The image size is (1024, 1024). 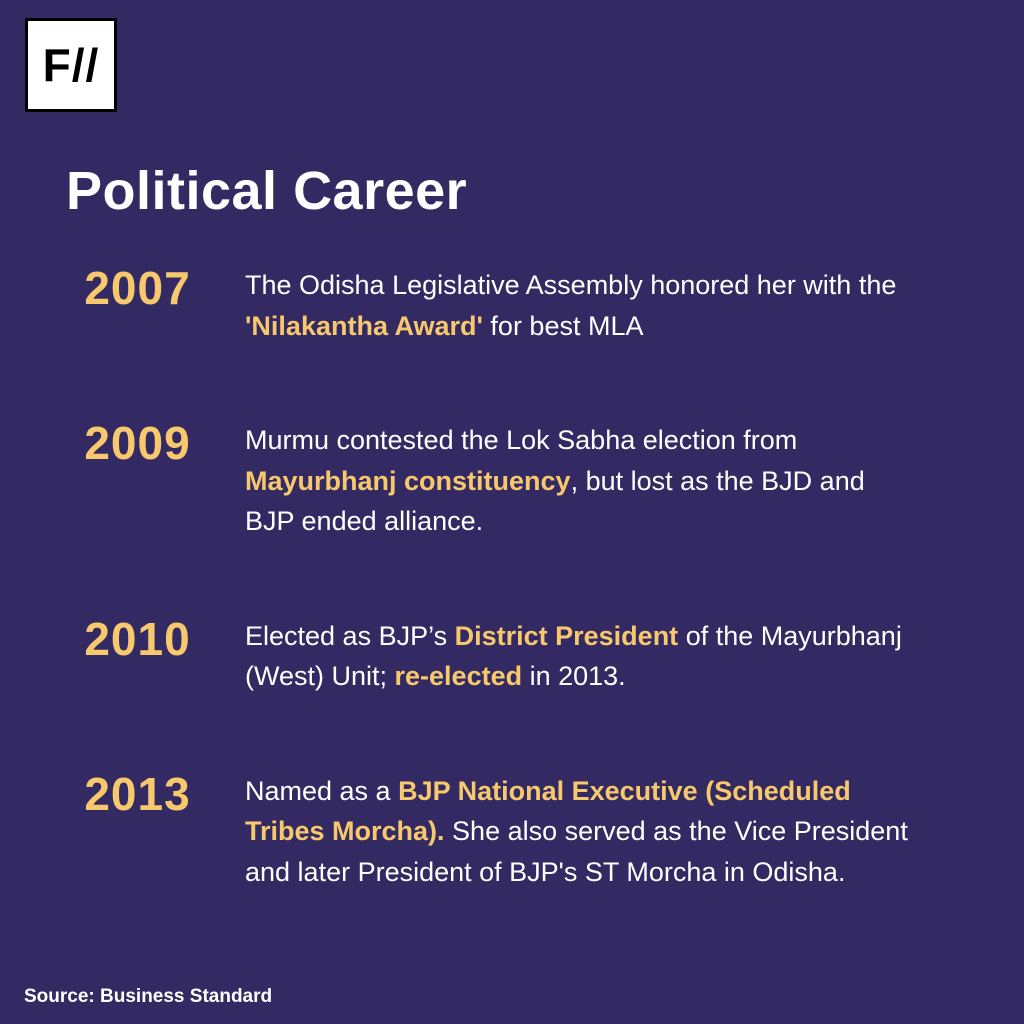 I want to click on entry-year: 2009, so click(x=137, y=443).